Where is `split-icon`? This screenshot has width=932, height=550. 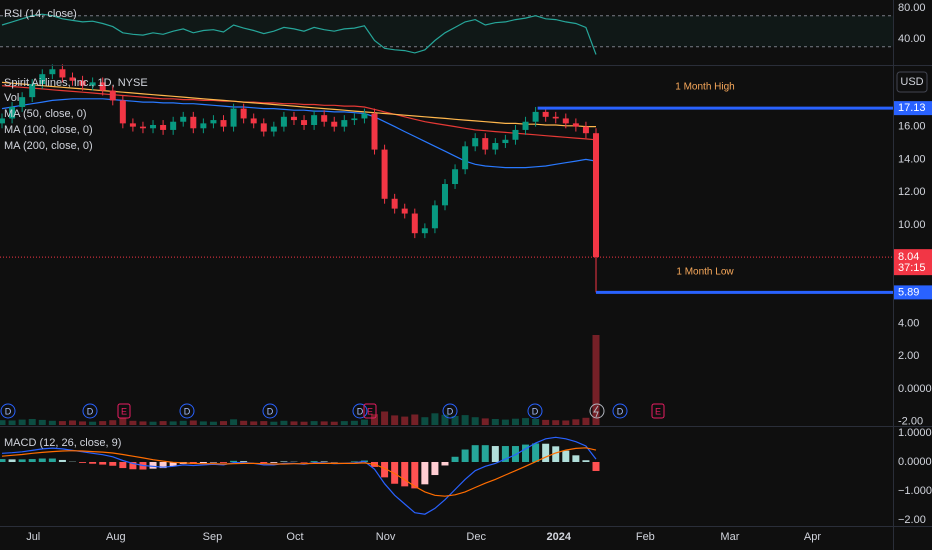 split-icon is located at coordinates (596, 411).